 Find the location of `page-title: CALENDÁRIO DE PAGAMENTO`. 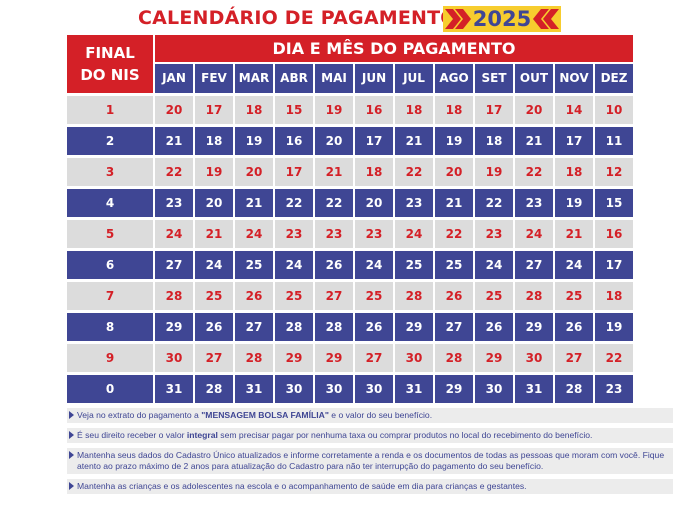

page-title: CALENDÁRIO DE PAGAMENTO is located at coordinates (297, 18).